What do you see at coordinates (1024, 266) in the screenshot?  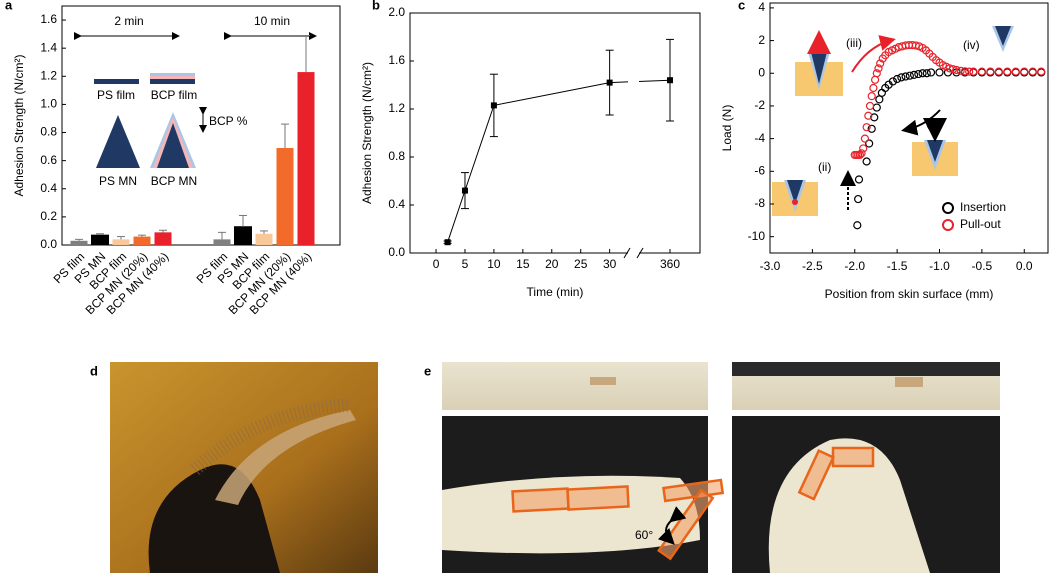 I see `x-tick-label: 0.0` at bounding box center [1024, 266].